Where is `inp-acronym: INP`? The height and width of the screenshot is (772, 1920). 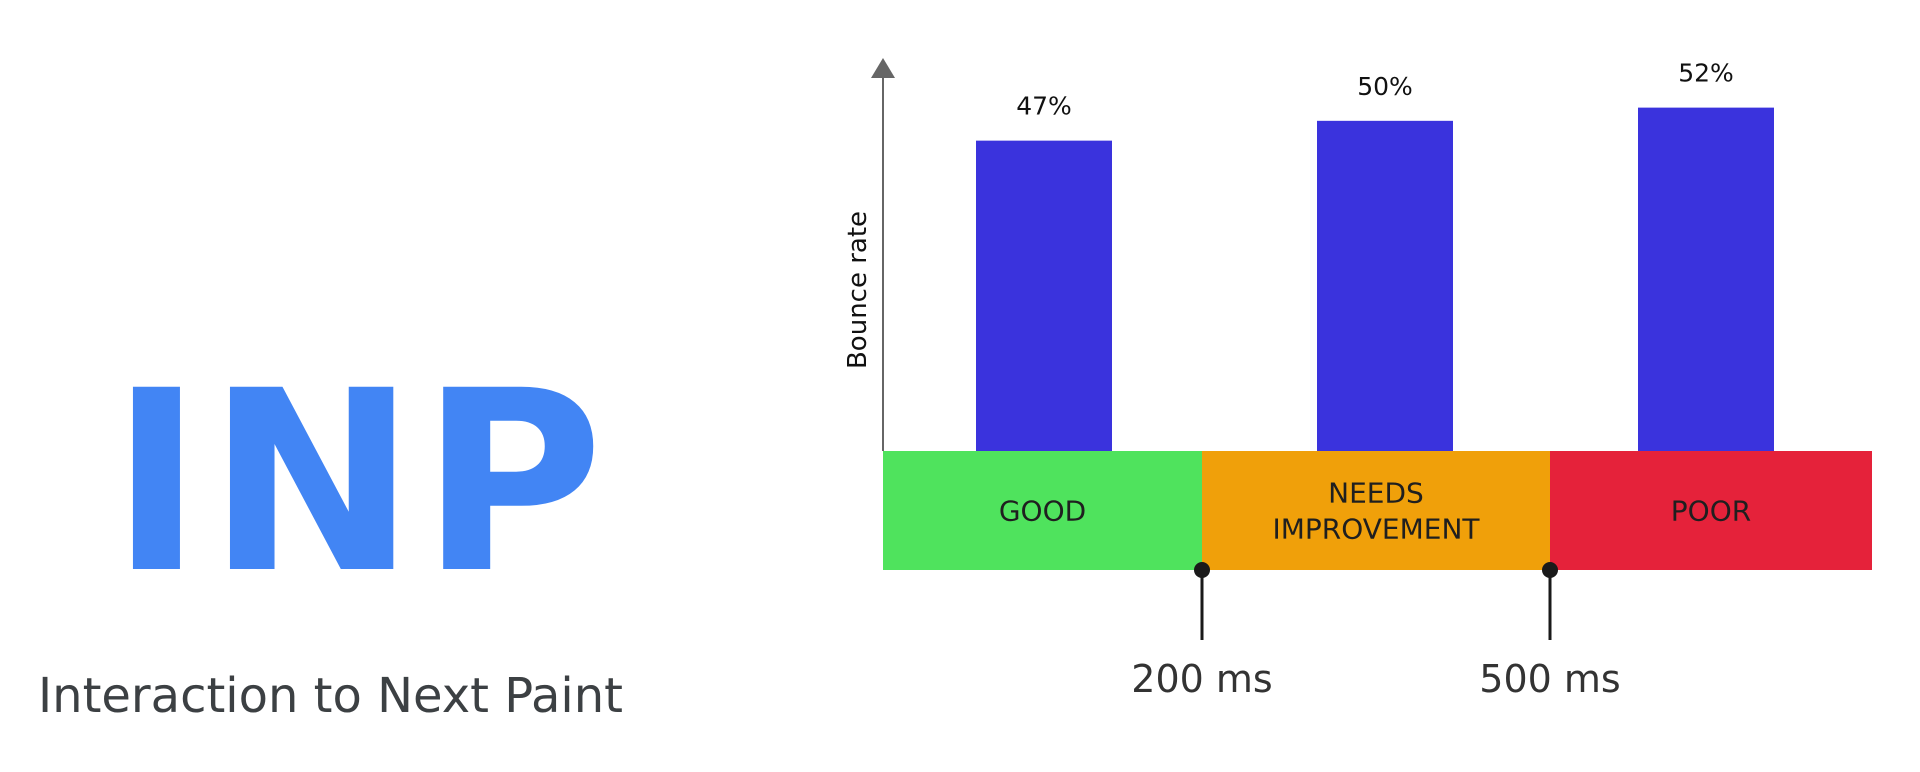 inp-acronym: INP is located at coordinates (359, 482).